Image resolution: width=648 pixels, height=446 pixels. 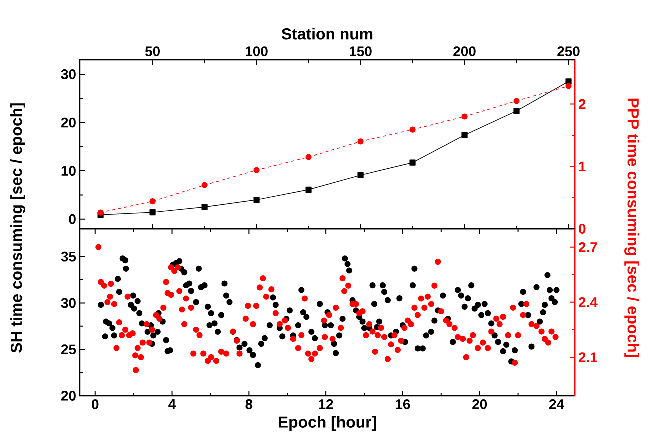 What do you see at coordinates (68, 257) in the screenshot?
I see `y-tick-label: 35` at bounding box center [68, 257].